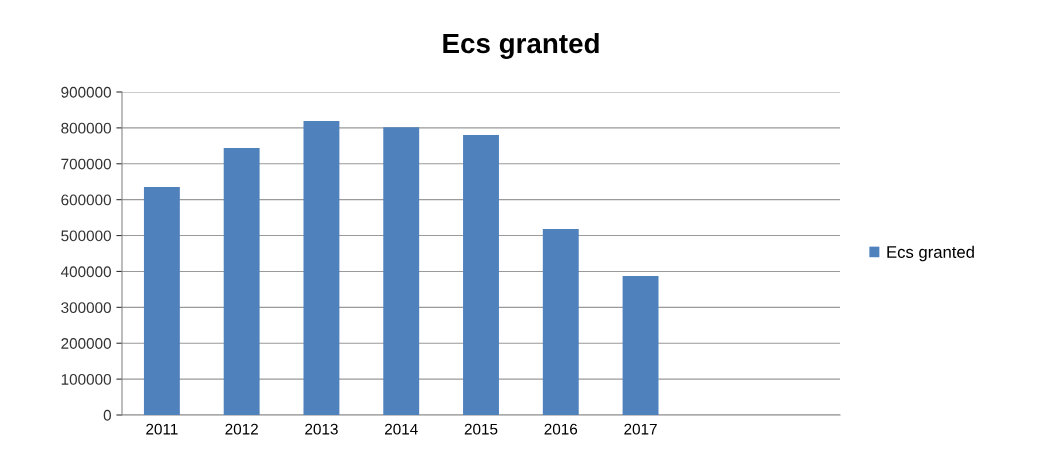 This screenshot has width=1042, height=459. What do you see at coordinates (86, 92) in the screenshot?
I see `y-tick-label: 900000` at bounding box center [86, 92].